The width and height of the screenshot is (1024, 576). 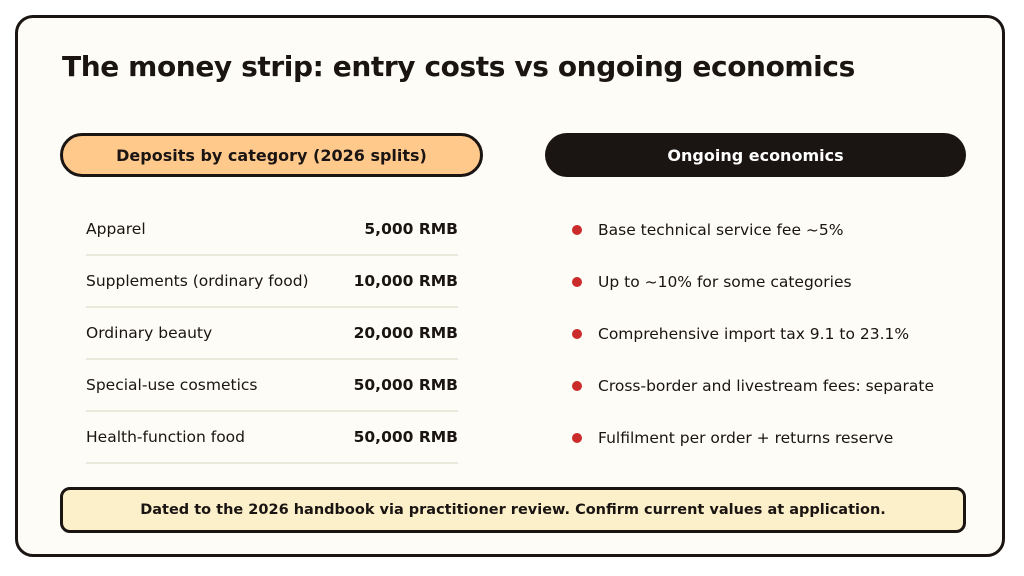 What do you see at coordinates (116, 229) in the screenshot?
I see `deposit-category: Apparel` at bounding box center [116, 229].